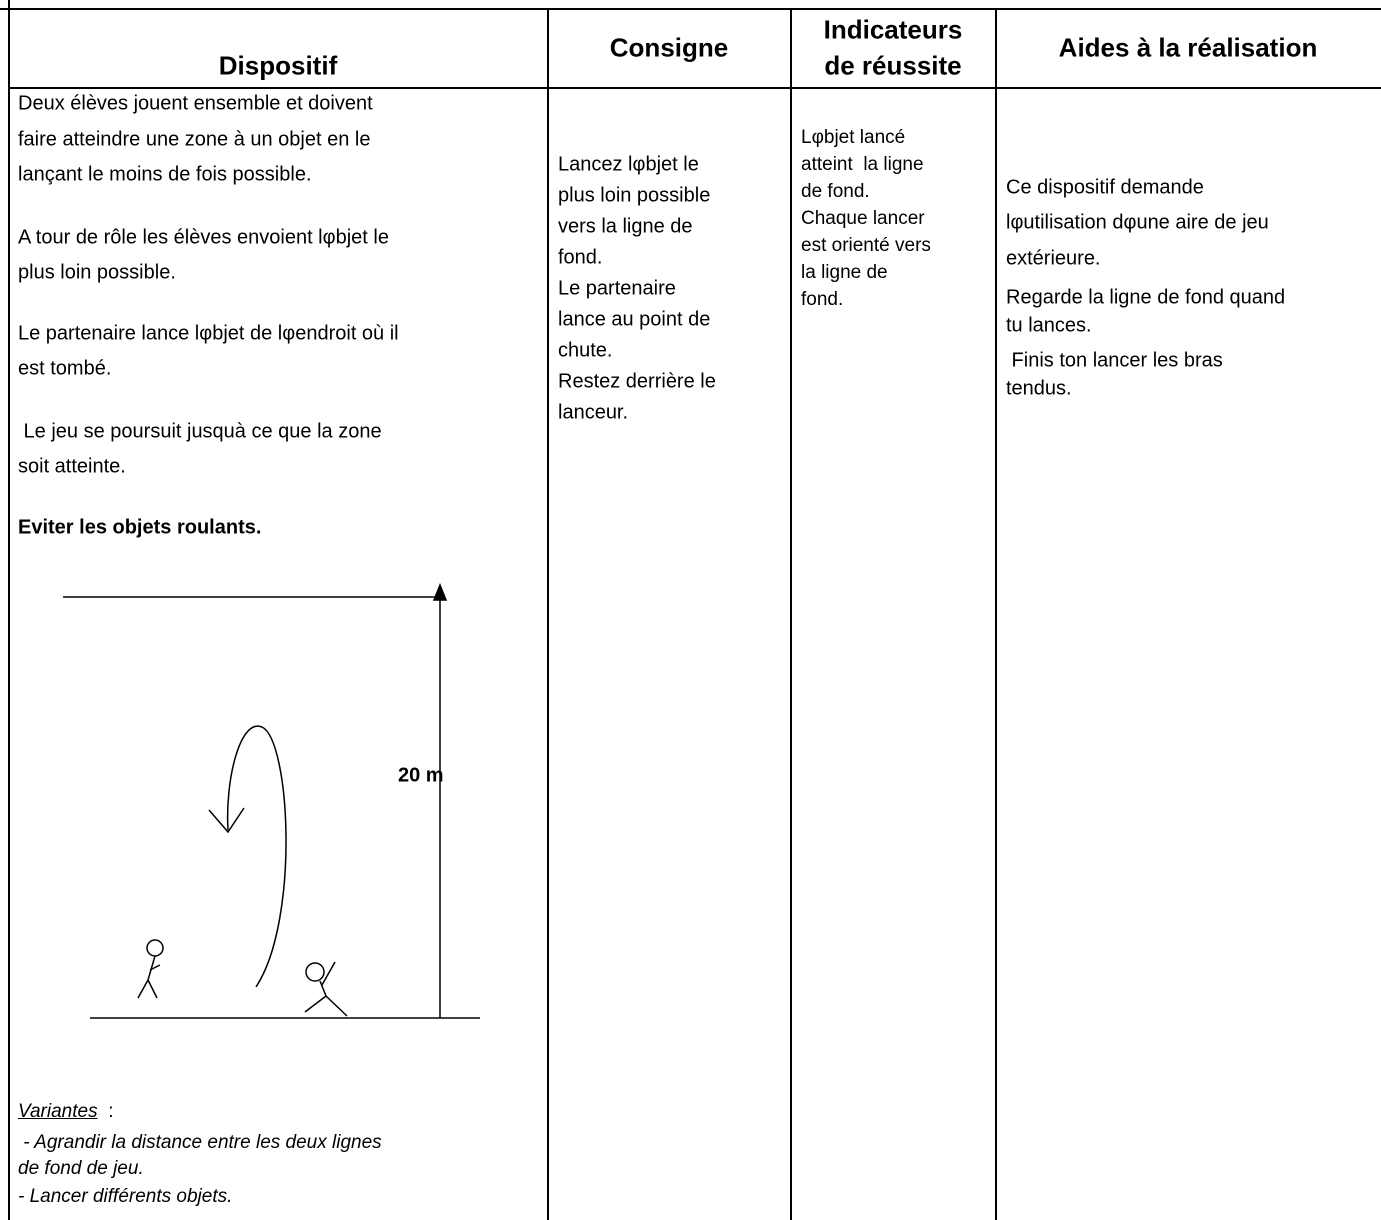 This screenshot has width=1381, height=1220. Describe the element at coordinates (637, 381) in the screenshot. I see `text-line: Restez derrière le` at that location.